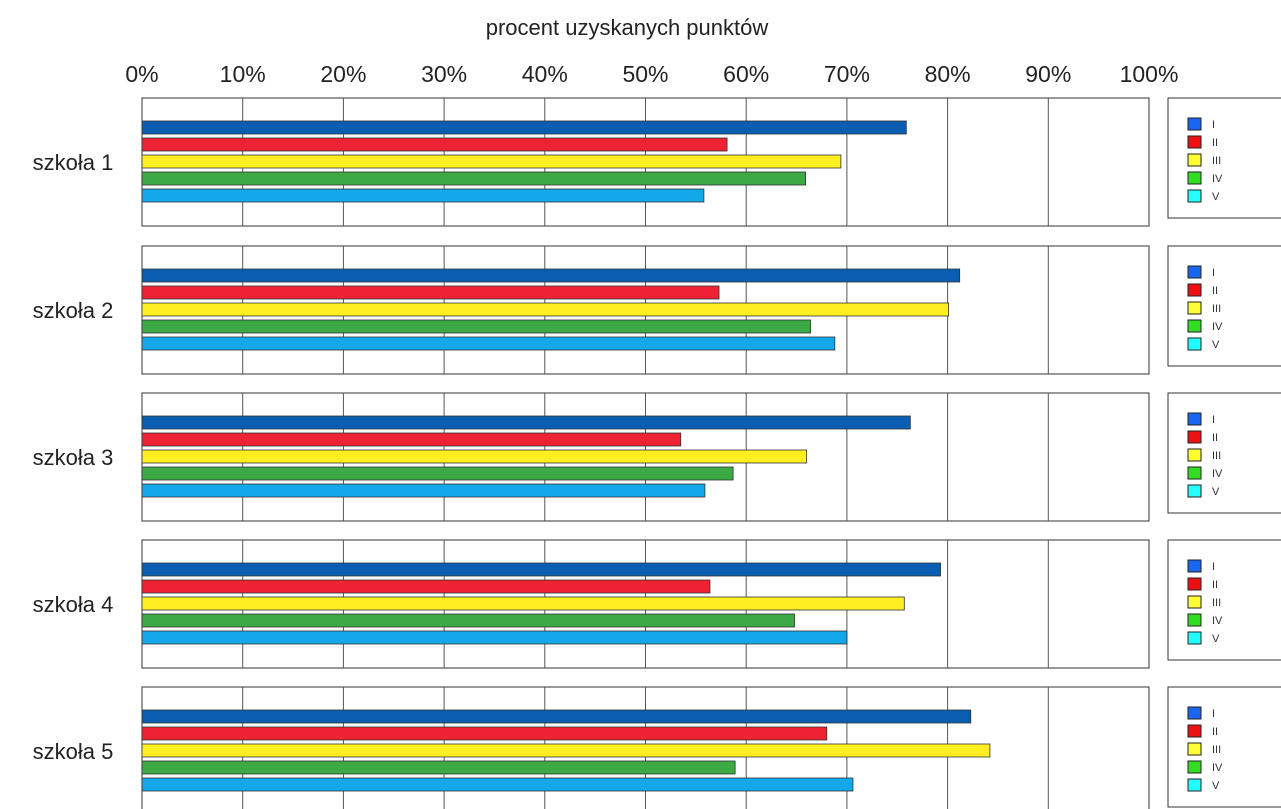 Image resolution: width=1281 pixels, height=809 pixels. I want to click on x-tick-label: 0%, so click(141, 74).